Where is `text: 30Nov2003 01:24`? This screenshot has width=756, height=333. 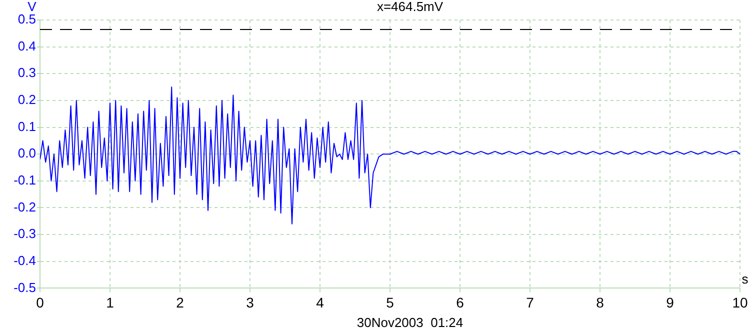 text: 30Nov2003 01:24 is located at coordinates (410, 322).